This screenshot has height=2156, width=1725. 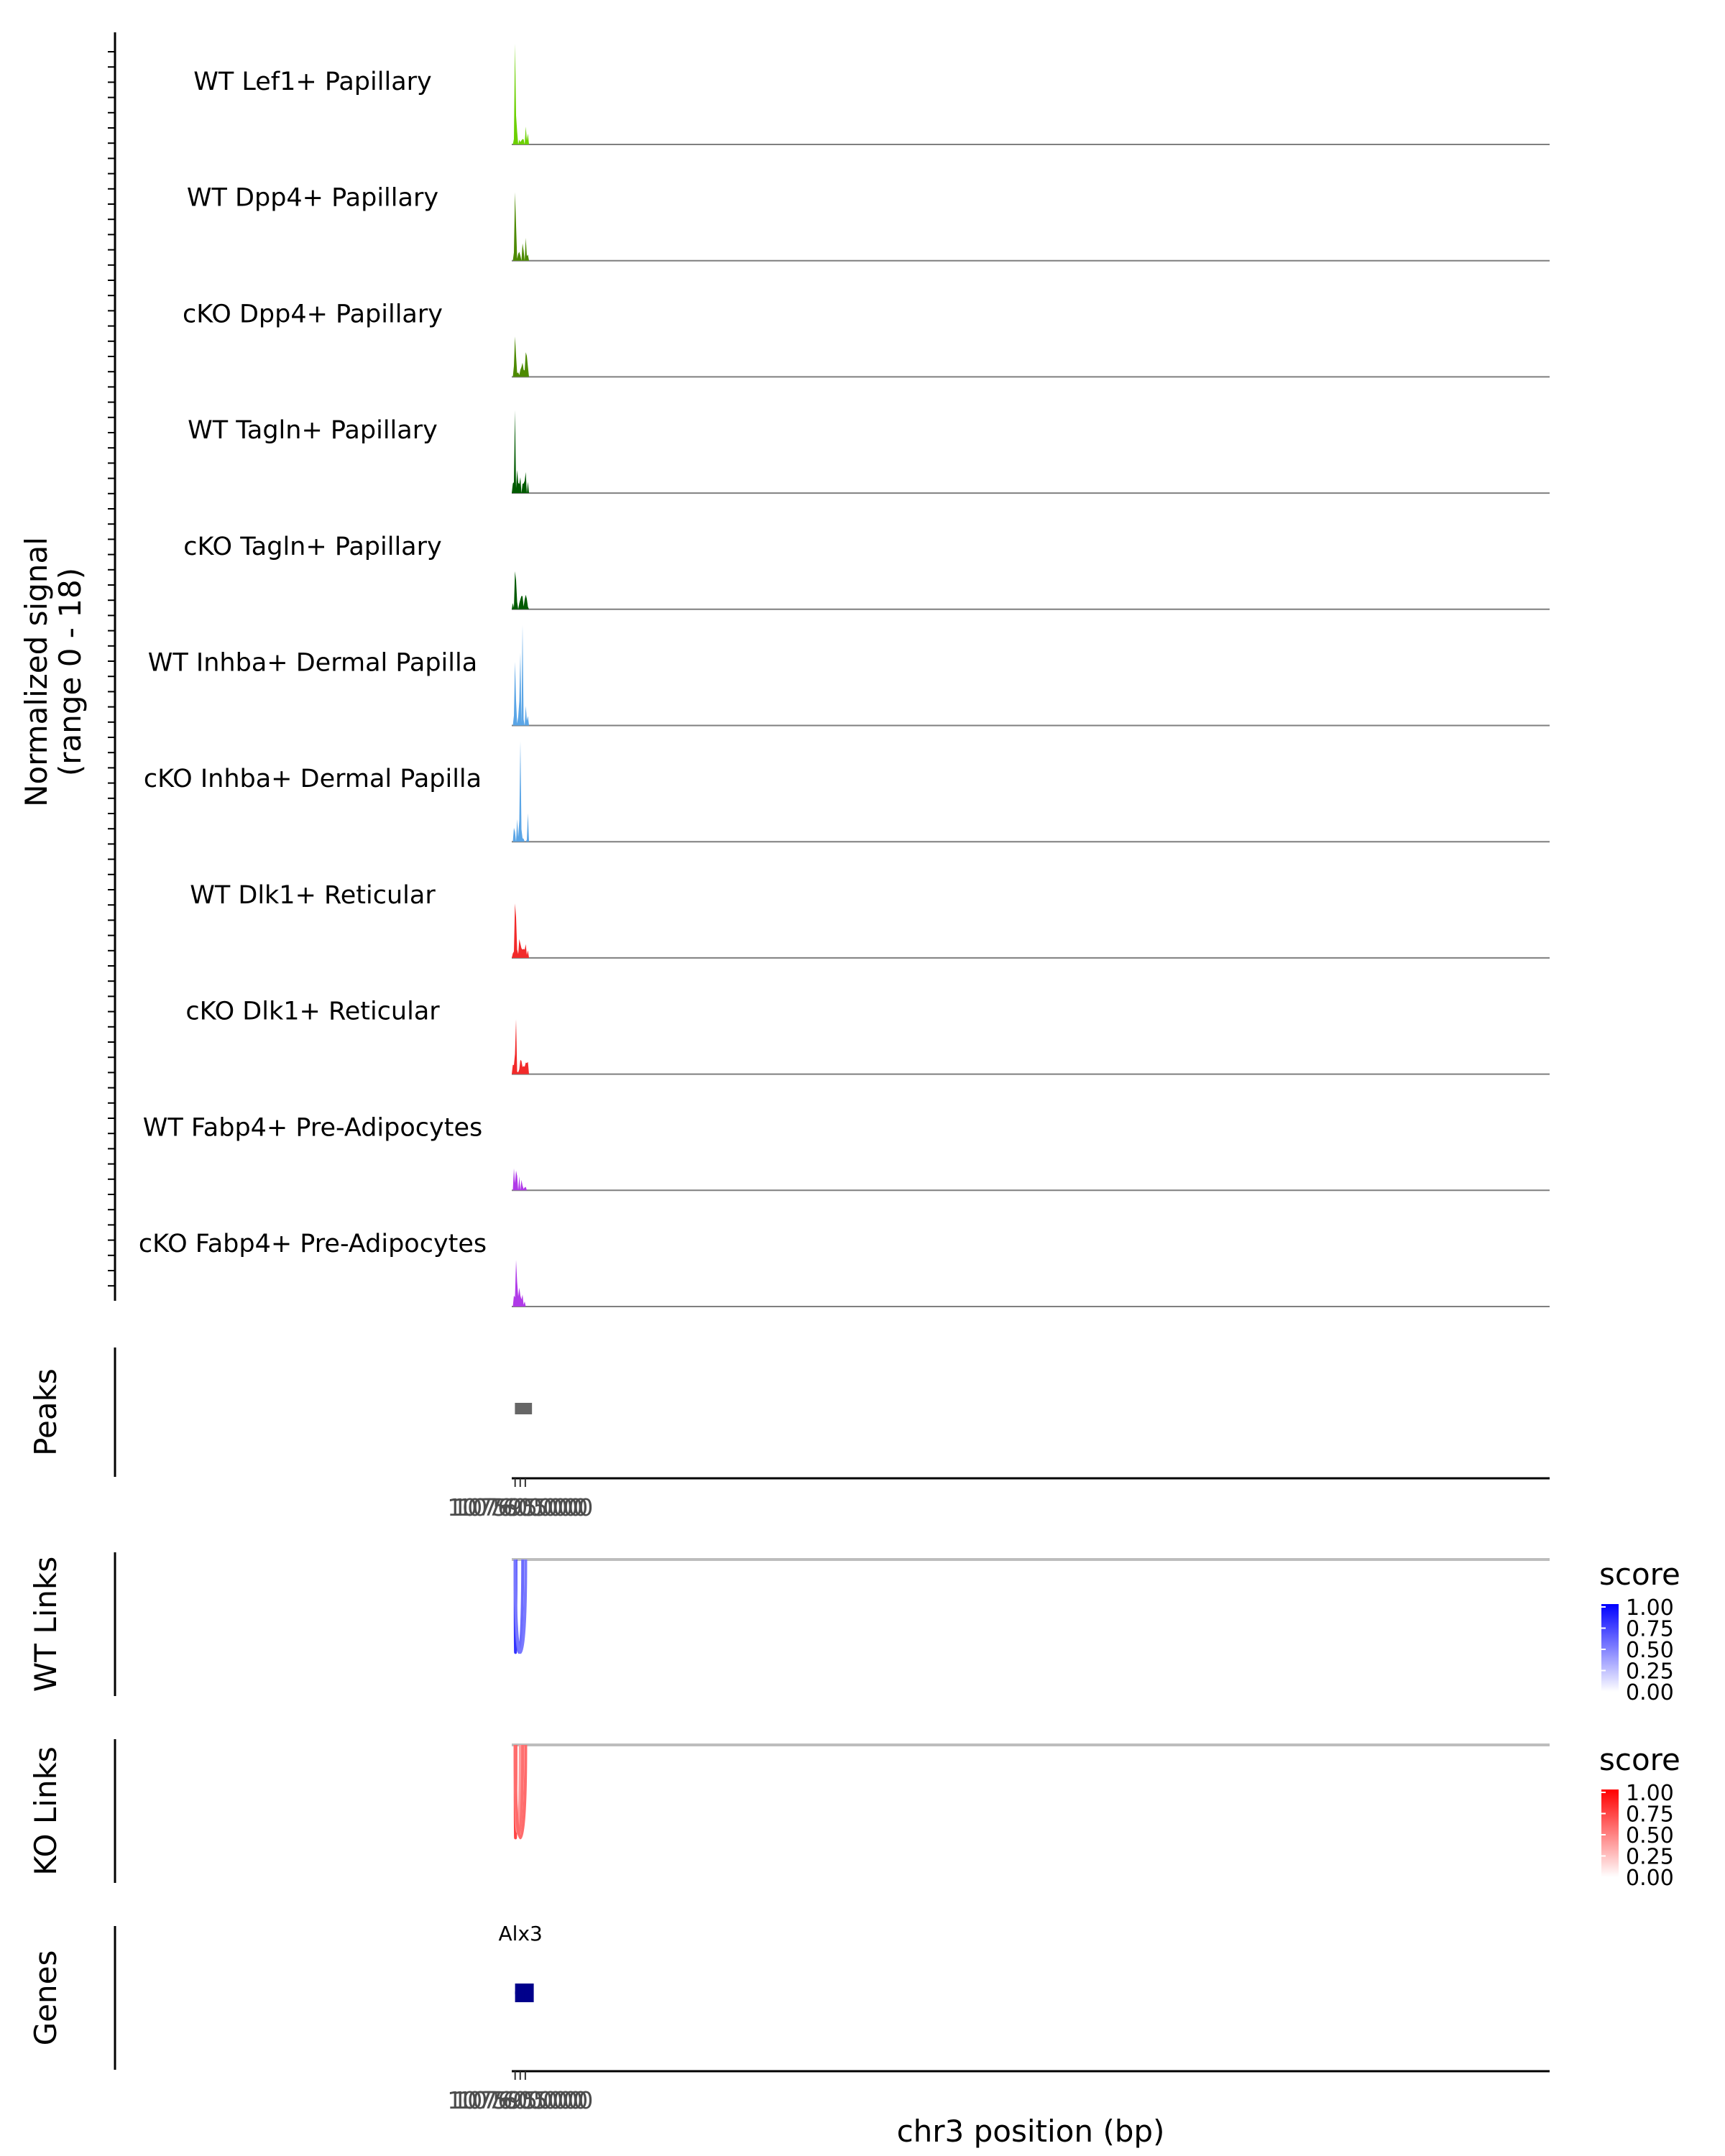 I want to click on coverage-ylabel-line2: (range 0 - 18), so click(x=70, y=672).